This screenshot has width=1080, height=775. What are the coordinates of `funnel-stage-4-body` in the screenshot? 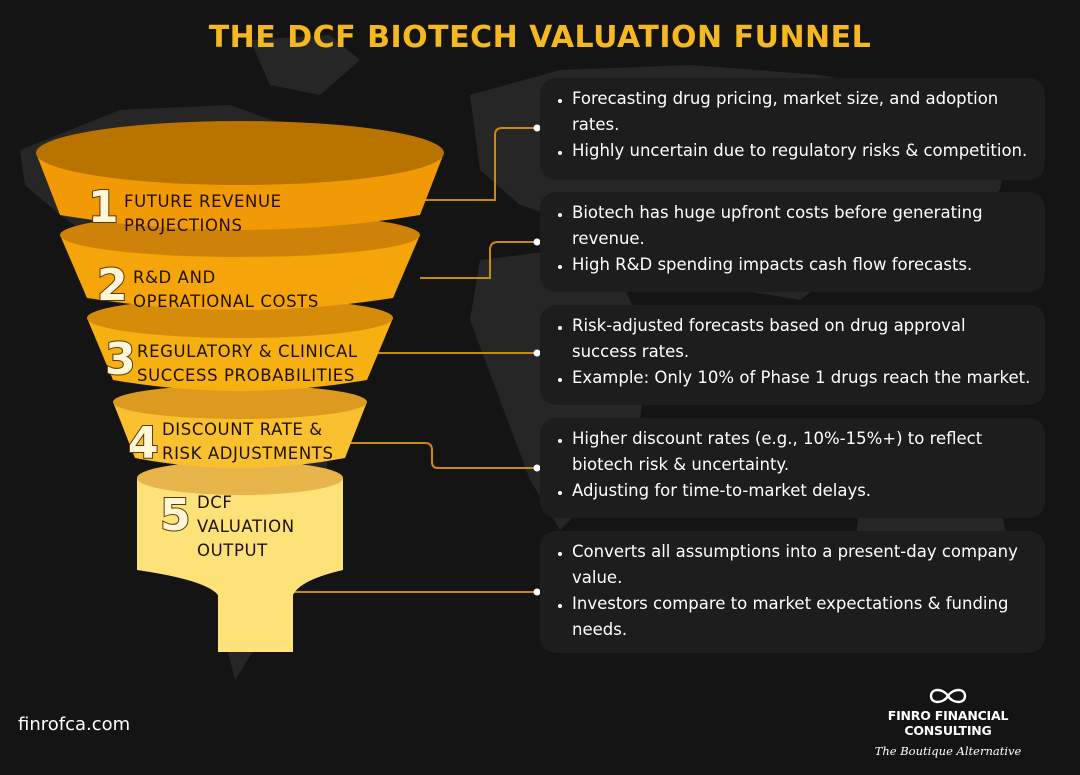 It's located at (240, 435).